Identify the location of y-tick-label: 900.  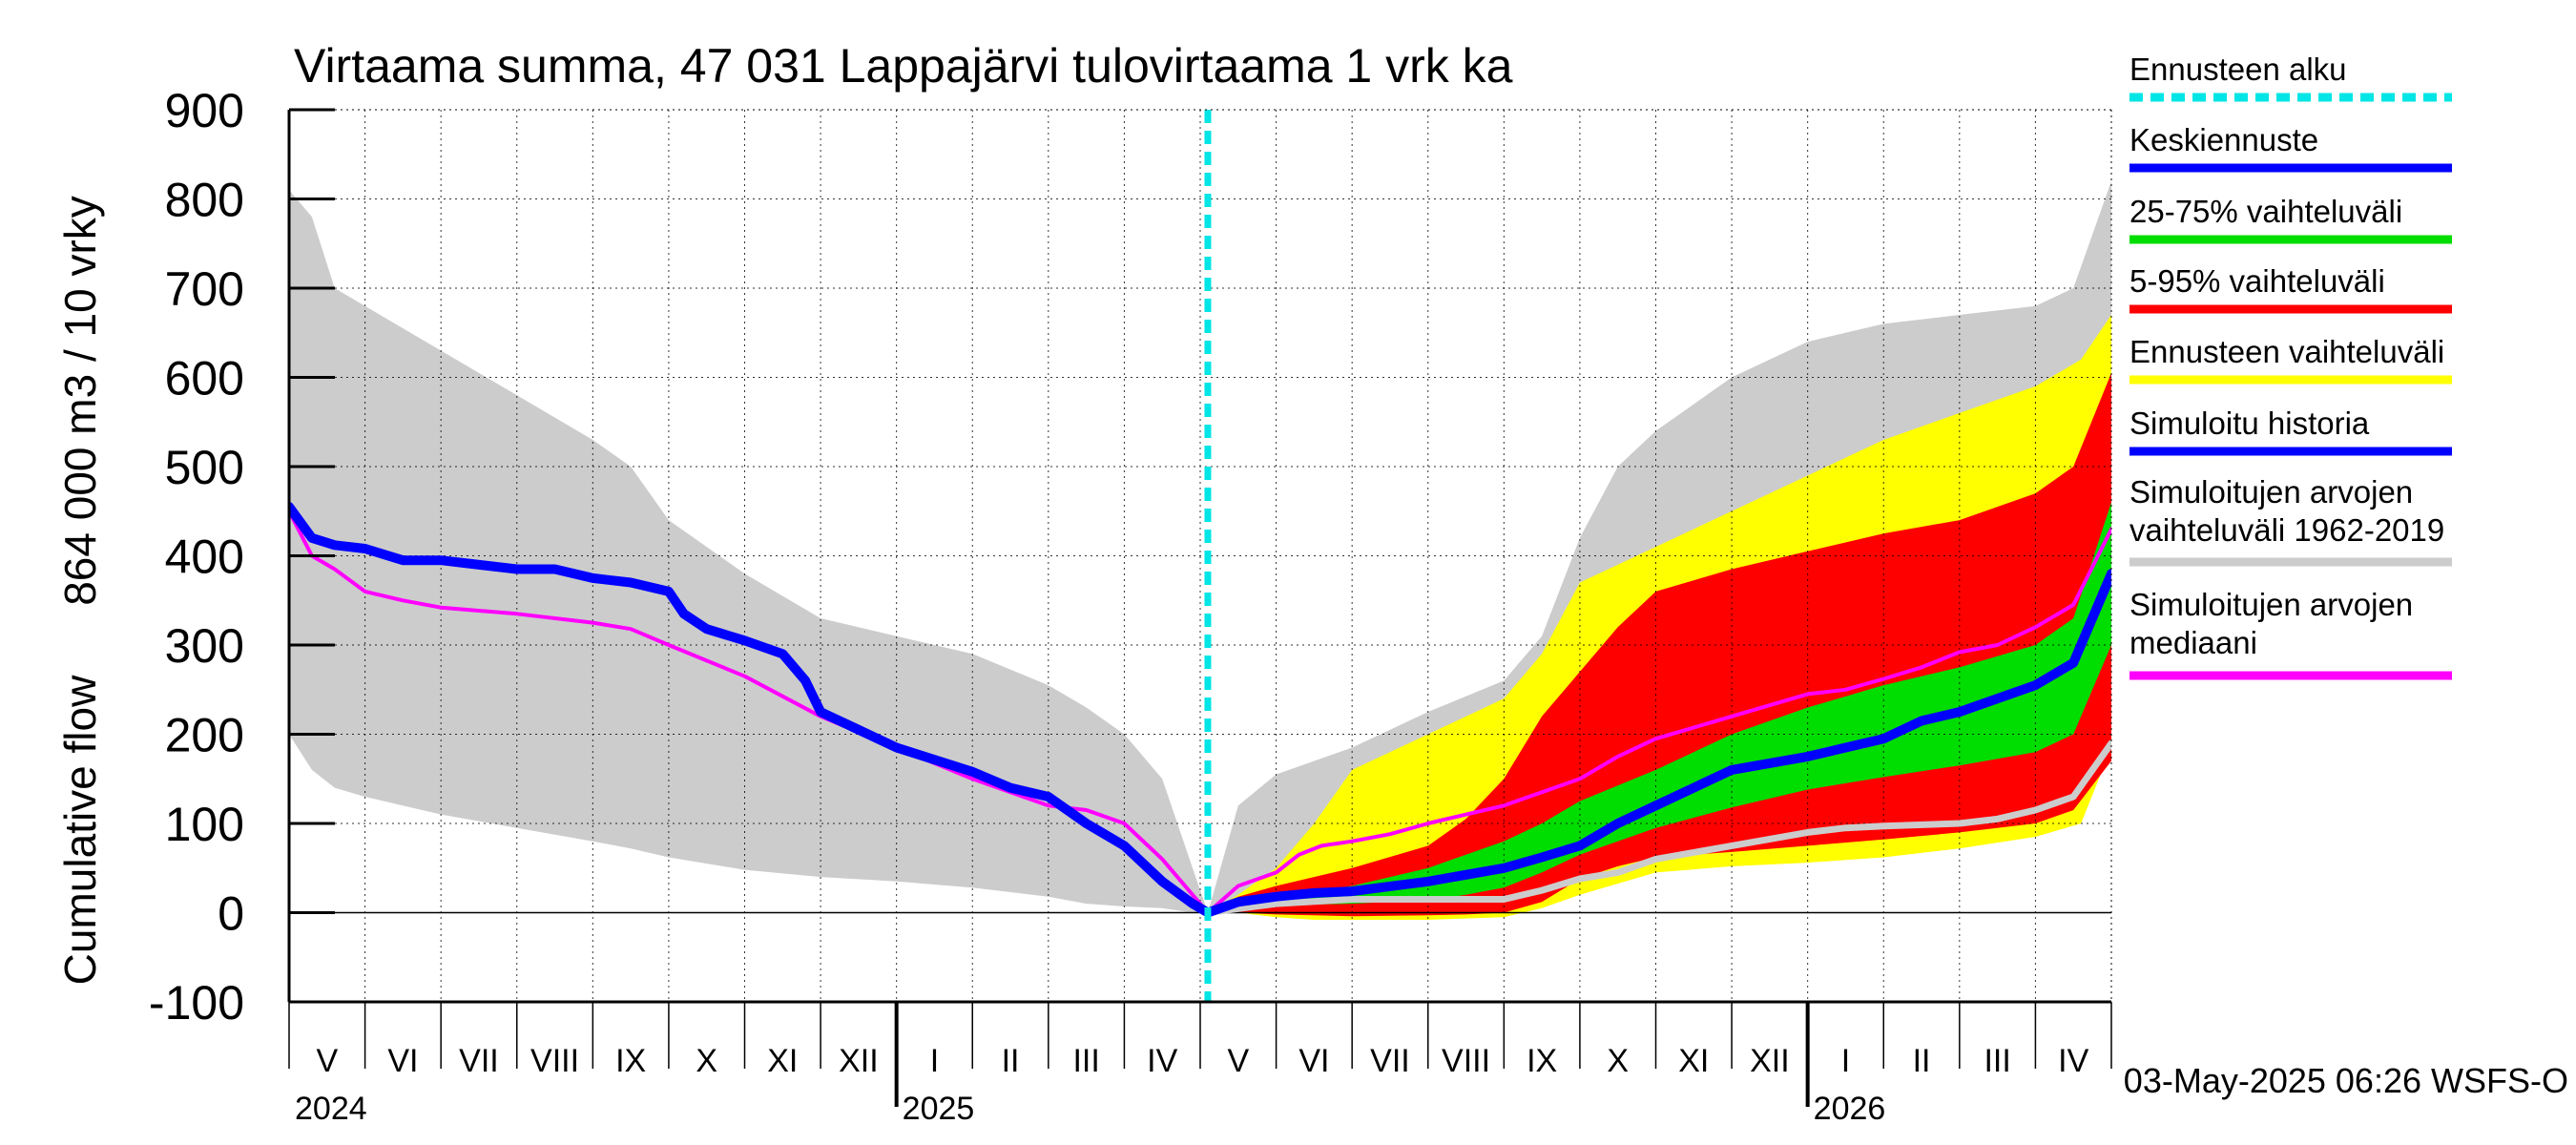
(204, 110).